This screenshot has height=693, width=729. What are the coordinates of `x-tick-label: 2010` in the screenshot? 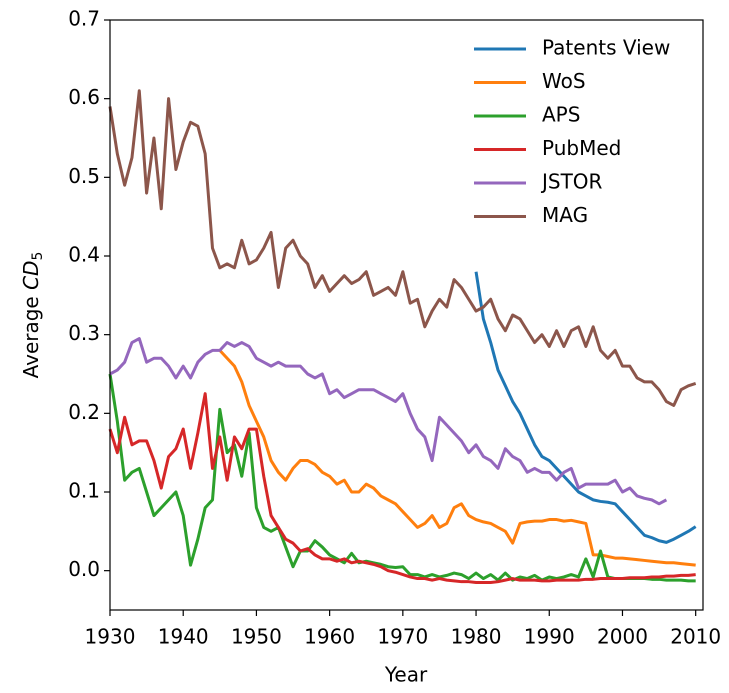 It's located at (695, 637).